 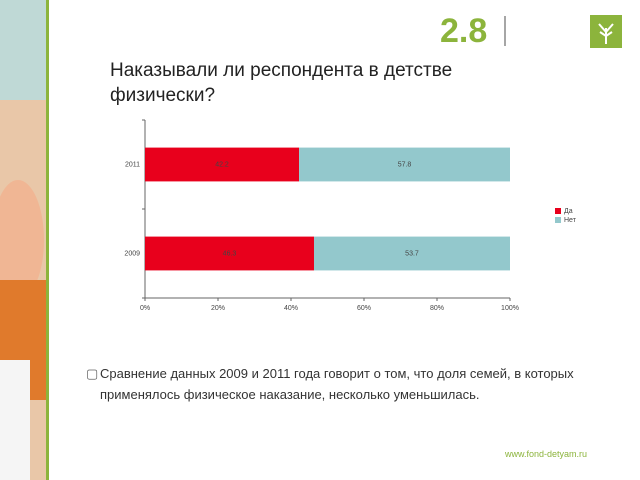 What do you see at coordinates (437, 308) in the screenshot?
I see `x-tick-label: 80%` at bounding box center [437, 308].